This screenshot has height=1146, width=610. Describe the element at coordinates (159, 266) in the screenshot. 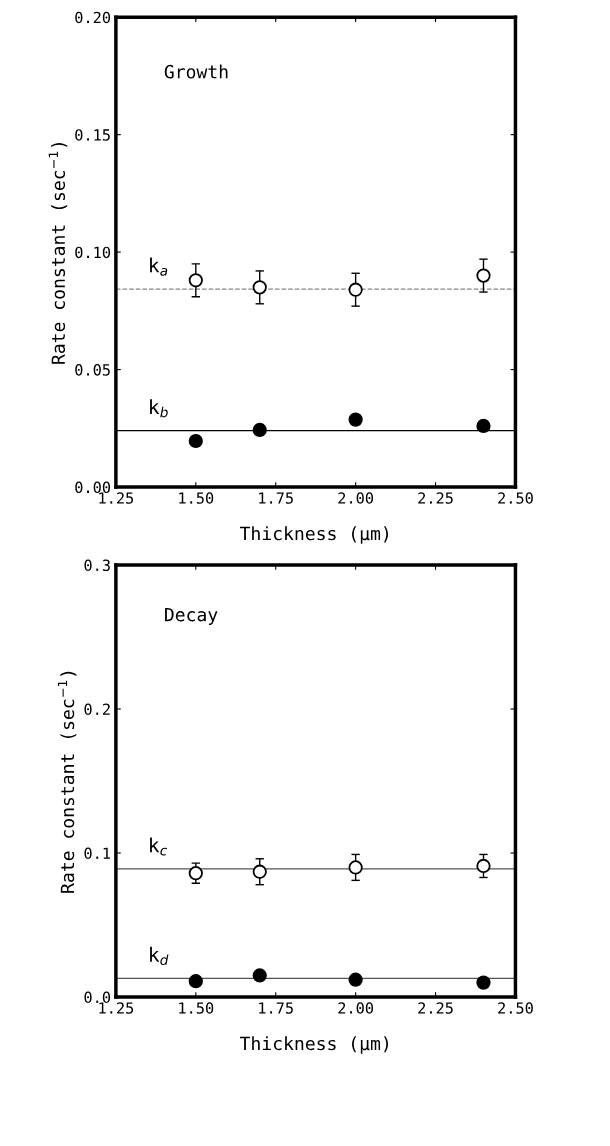

I see `annotation: k$_{a}$` at that location.